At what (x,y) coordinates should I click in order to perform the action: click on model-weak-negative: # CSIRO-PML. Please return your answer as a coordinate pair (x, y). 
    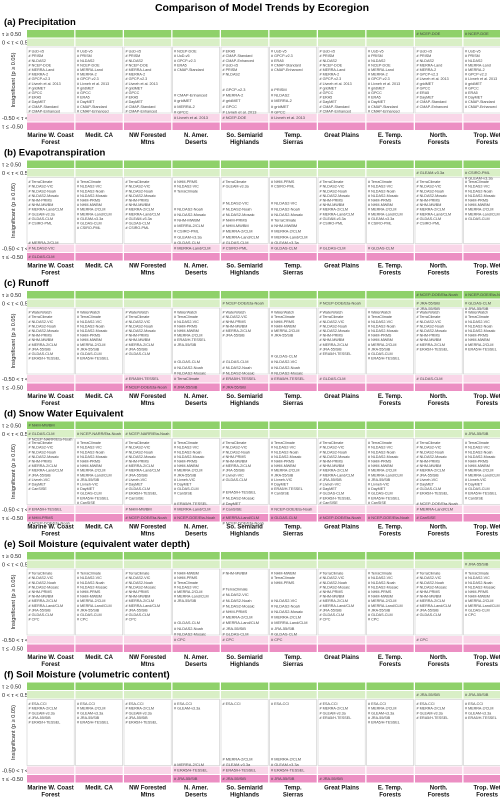
    Looking at the image, I should click on (187, 231).